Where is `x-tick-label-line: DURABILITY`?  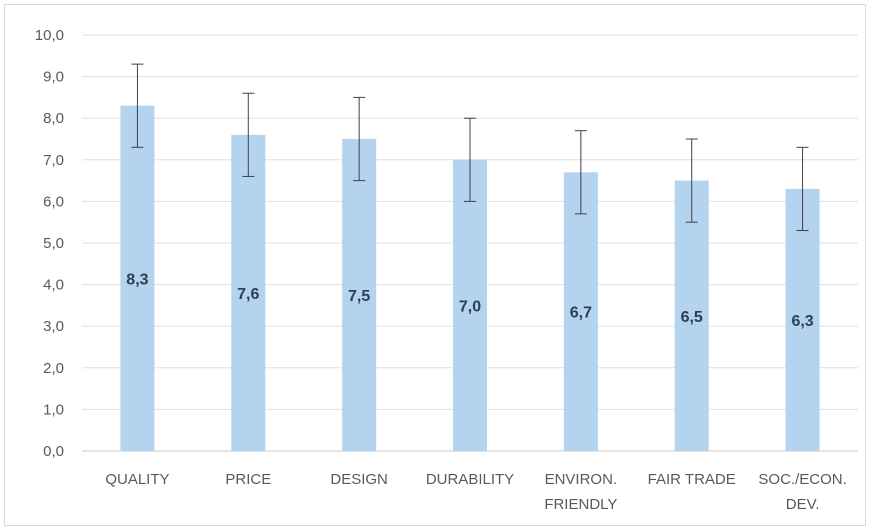 x-tick-label-line: DURABILITY is located at coordinates (470, 479).